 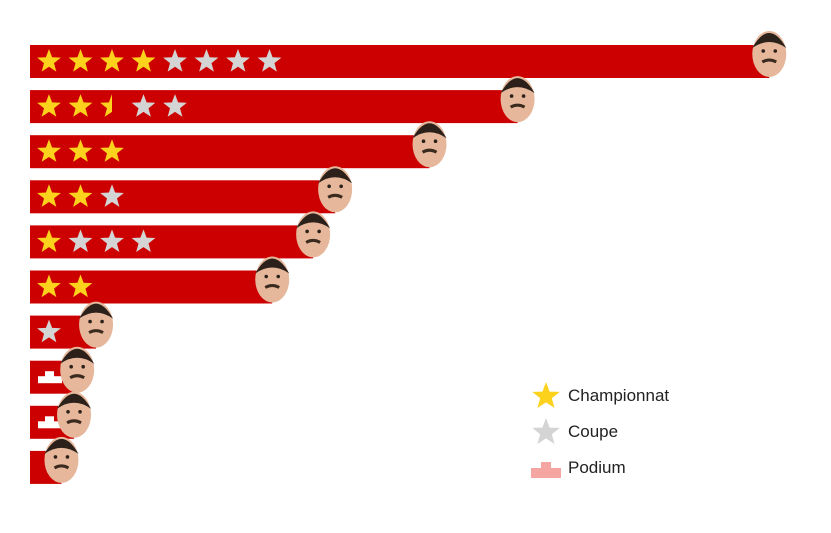 What do you see at coordinates (599, 468) in the screenshot?
I see `legend-item-podium: Podium` at bounding box center [599, 468].